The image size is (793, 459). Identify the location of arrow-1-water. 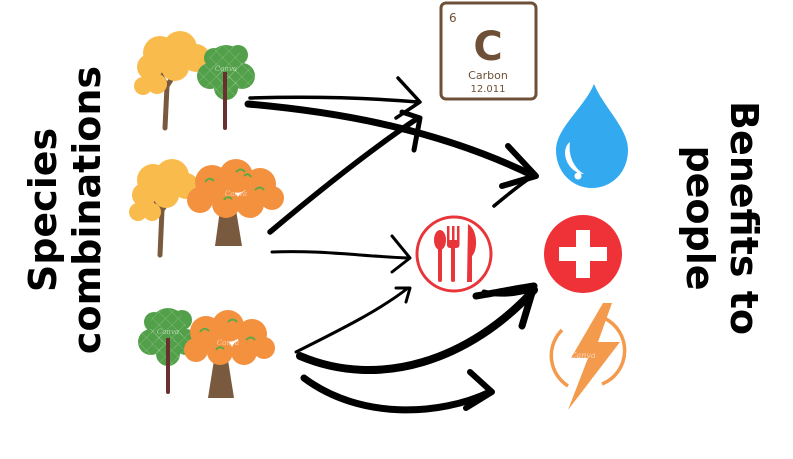
(391, 140).